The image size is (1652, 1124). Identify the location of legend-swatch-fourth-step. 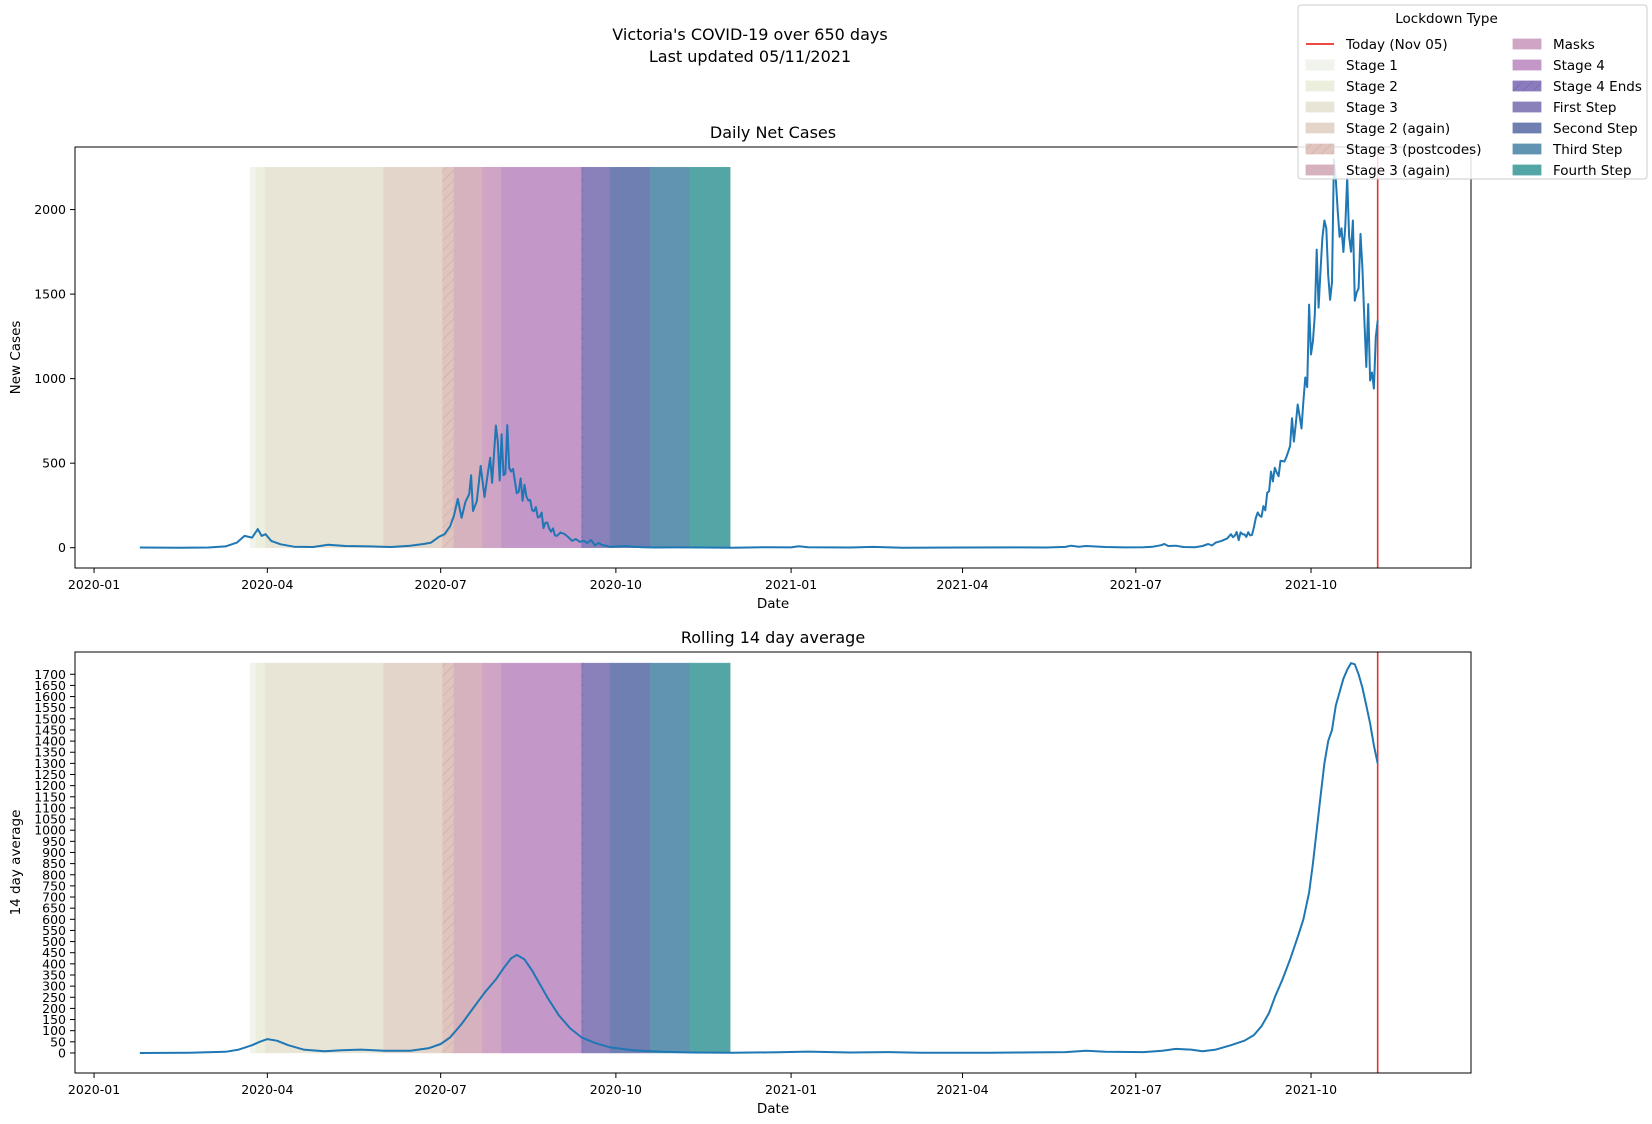
(1527, 170).